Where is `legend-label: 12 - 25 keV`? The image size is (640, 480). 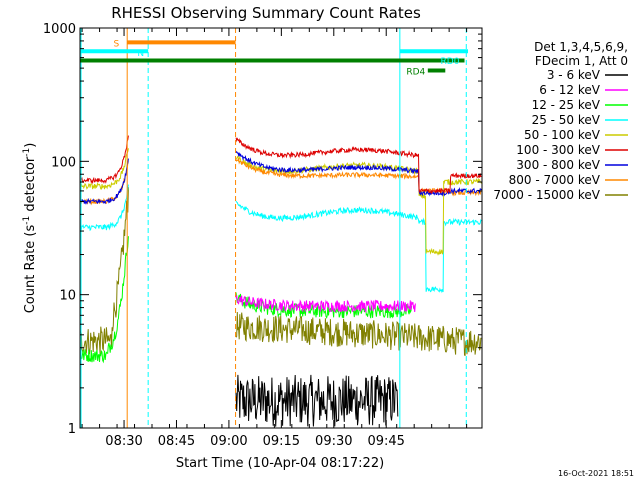 legend-label: 12 - 25 keV is located at coordinates (566, 105).